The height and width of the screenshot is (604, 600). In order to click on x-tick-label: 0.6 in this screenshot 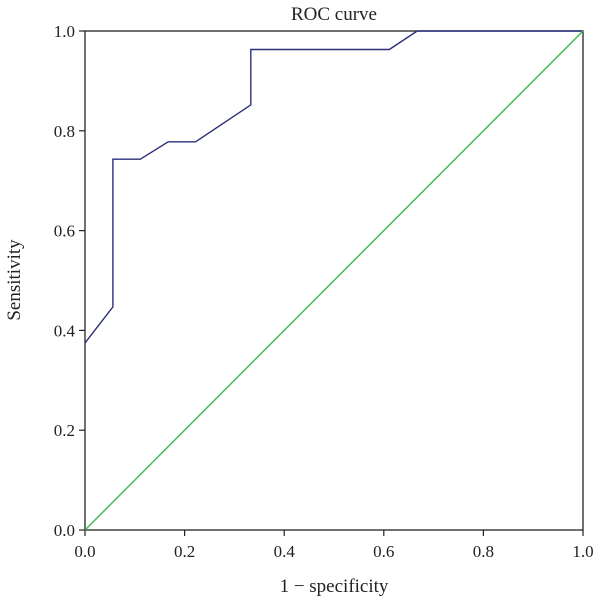, I will do `click(383, 551)`.